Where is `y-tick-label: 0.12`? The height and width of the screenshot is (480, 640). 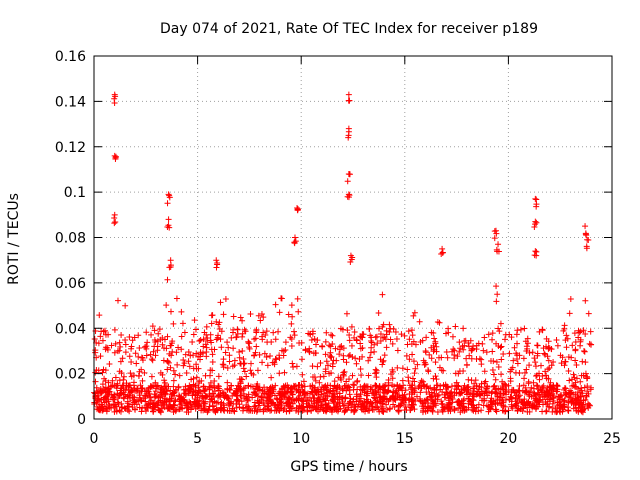 y-tick-label: 0.12 is located at coordinates (70, 148).